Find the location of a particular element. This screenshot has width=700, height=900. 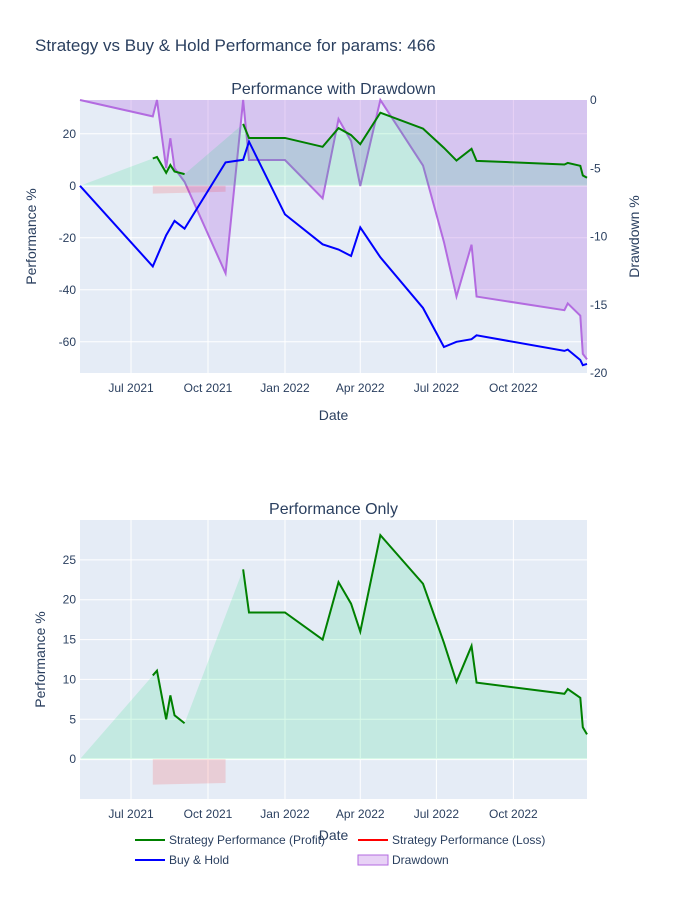

legend-swatch is located at coordinates (373, 860).